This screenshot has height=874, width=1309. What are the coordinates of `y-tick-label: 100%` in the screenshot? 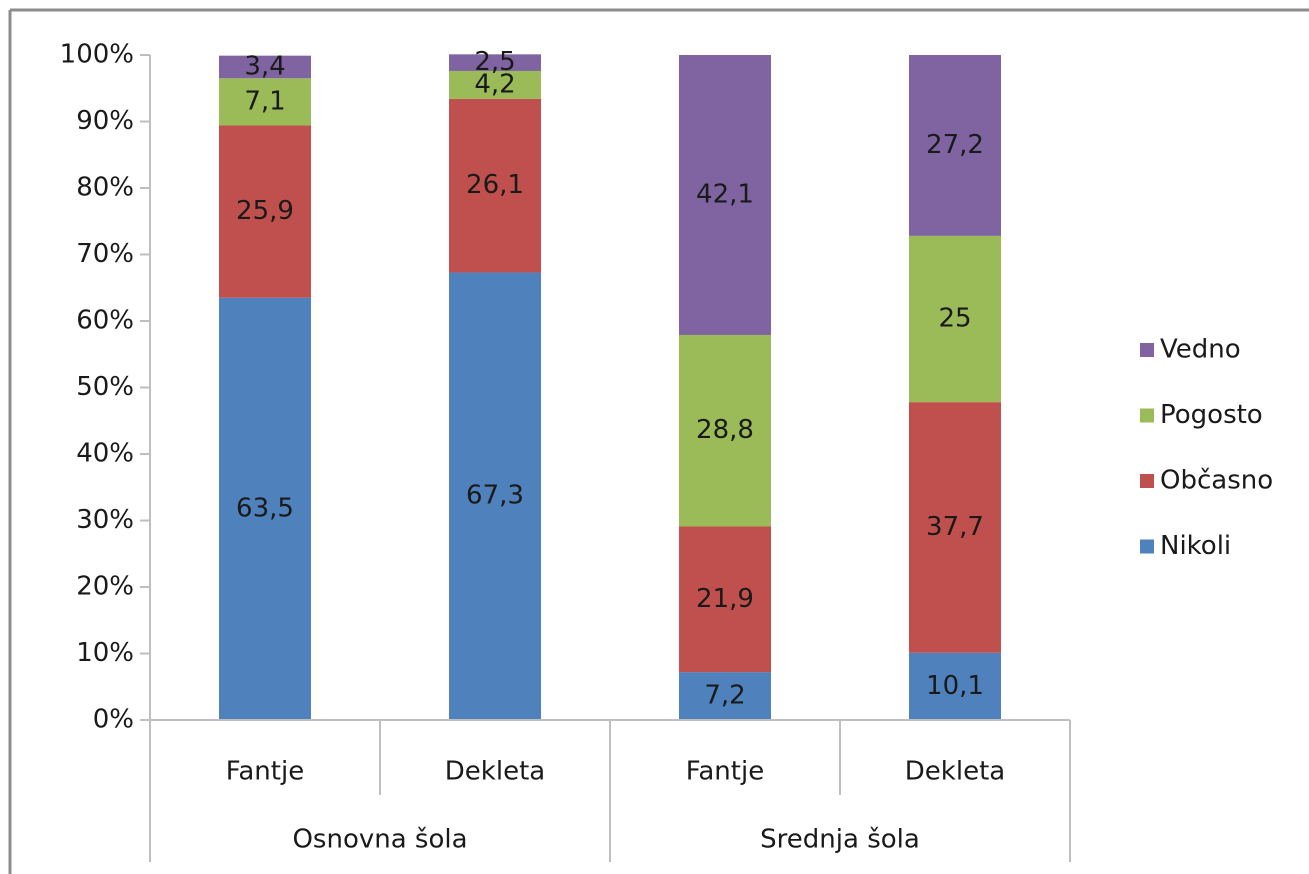 It's located at (97, 55).